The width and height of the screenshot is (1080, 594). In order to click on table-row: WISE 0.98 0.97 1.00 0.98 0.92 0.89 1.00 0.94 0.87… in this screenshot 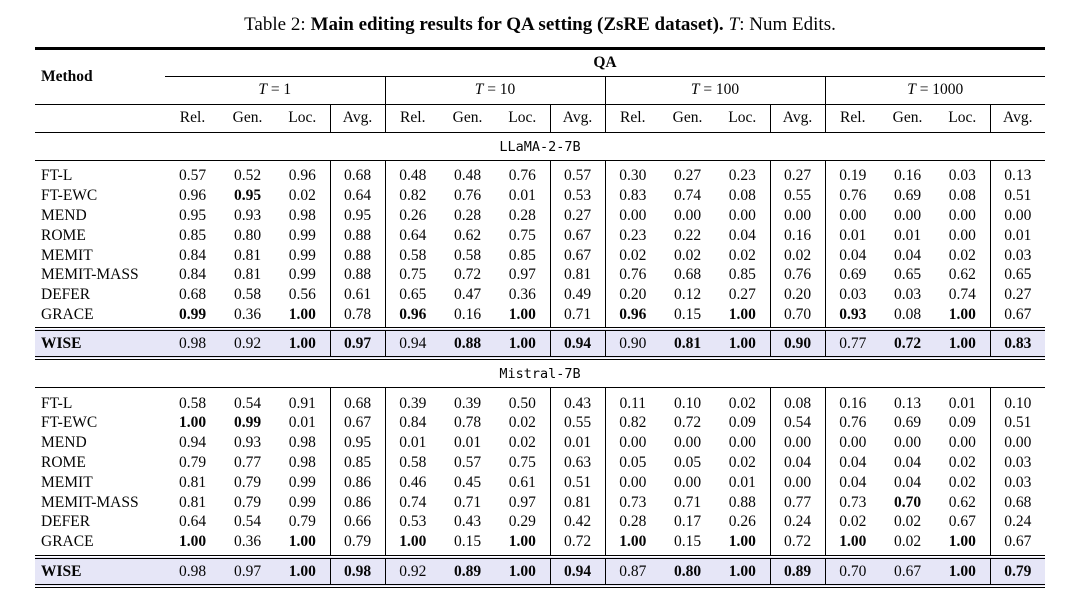, I will do `click(540, 571)`.